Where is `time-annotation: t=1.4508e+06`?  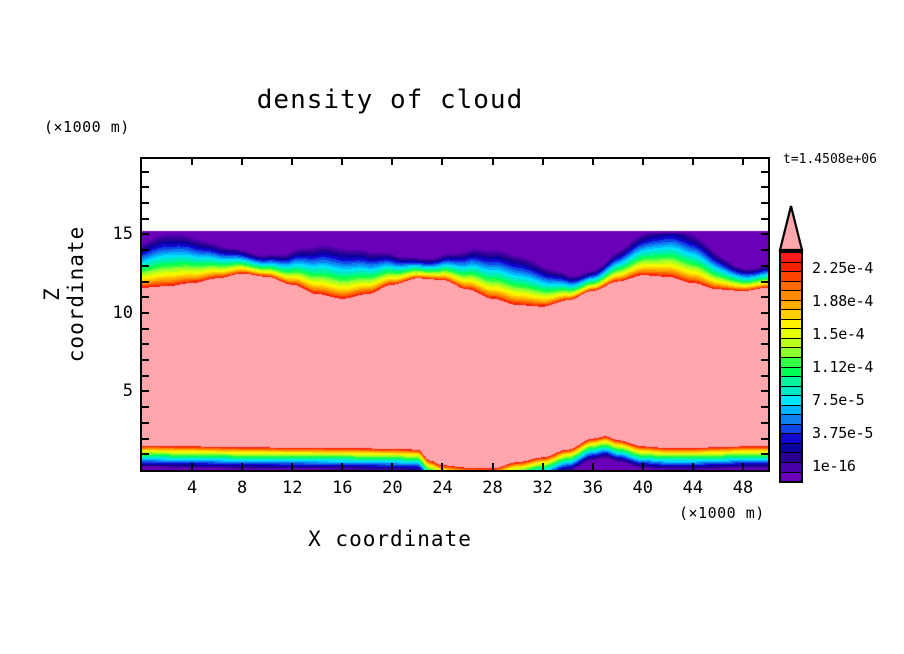 time-annotation: t=1.4508e+06 is located at coordinates (830, 159).